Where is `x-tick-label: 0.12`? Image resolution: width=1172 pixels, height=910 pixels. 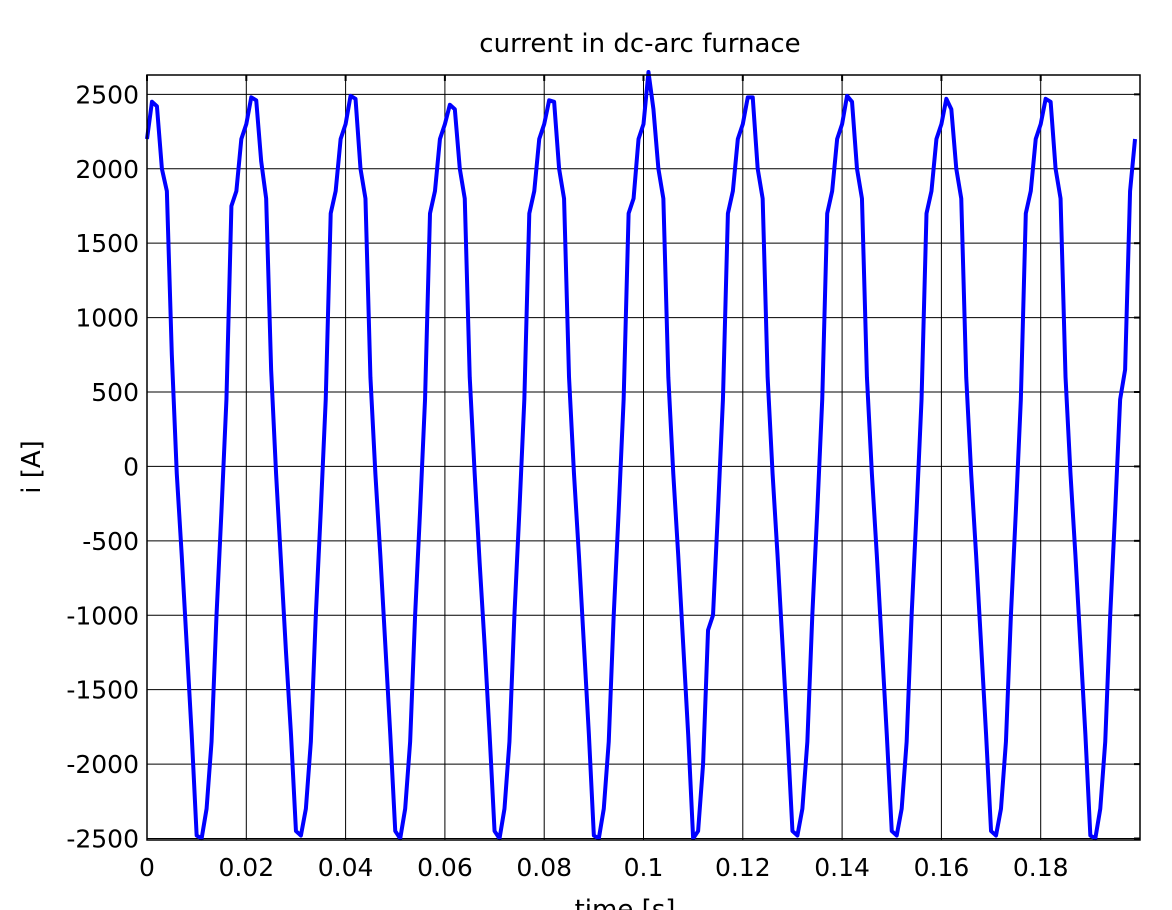
x-tick-label: 0.12 is located at coordinates (743, 867).